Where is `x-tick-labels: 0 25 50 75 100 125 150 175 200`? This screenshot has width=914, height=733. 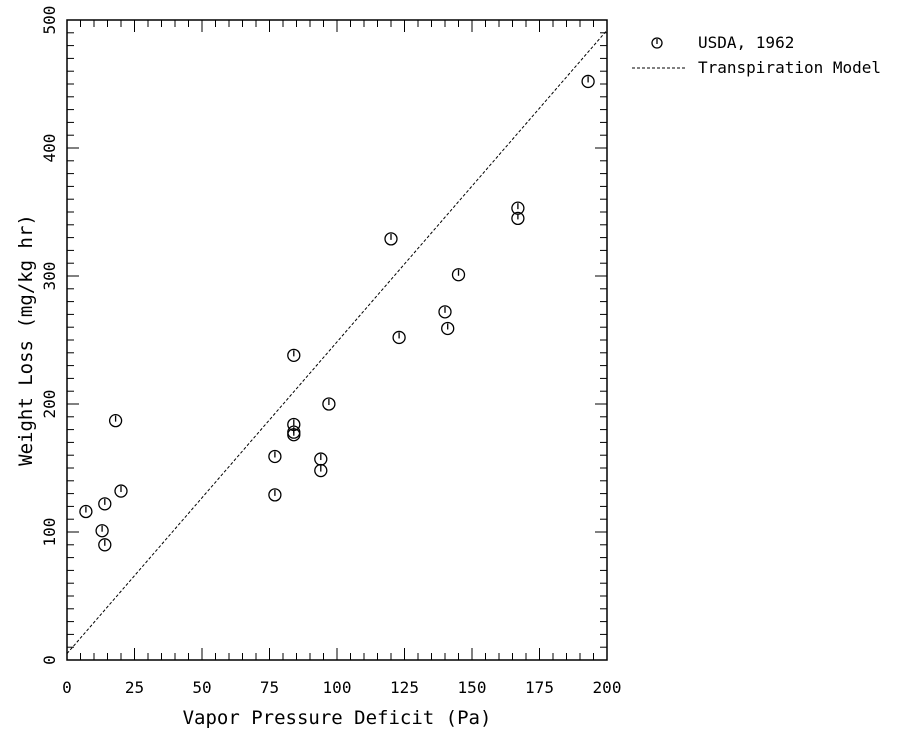 x-tick-labels: 0 25 50 75 100 125 150 175 200 is located at coordinates (341, 687).